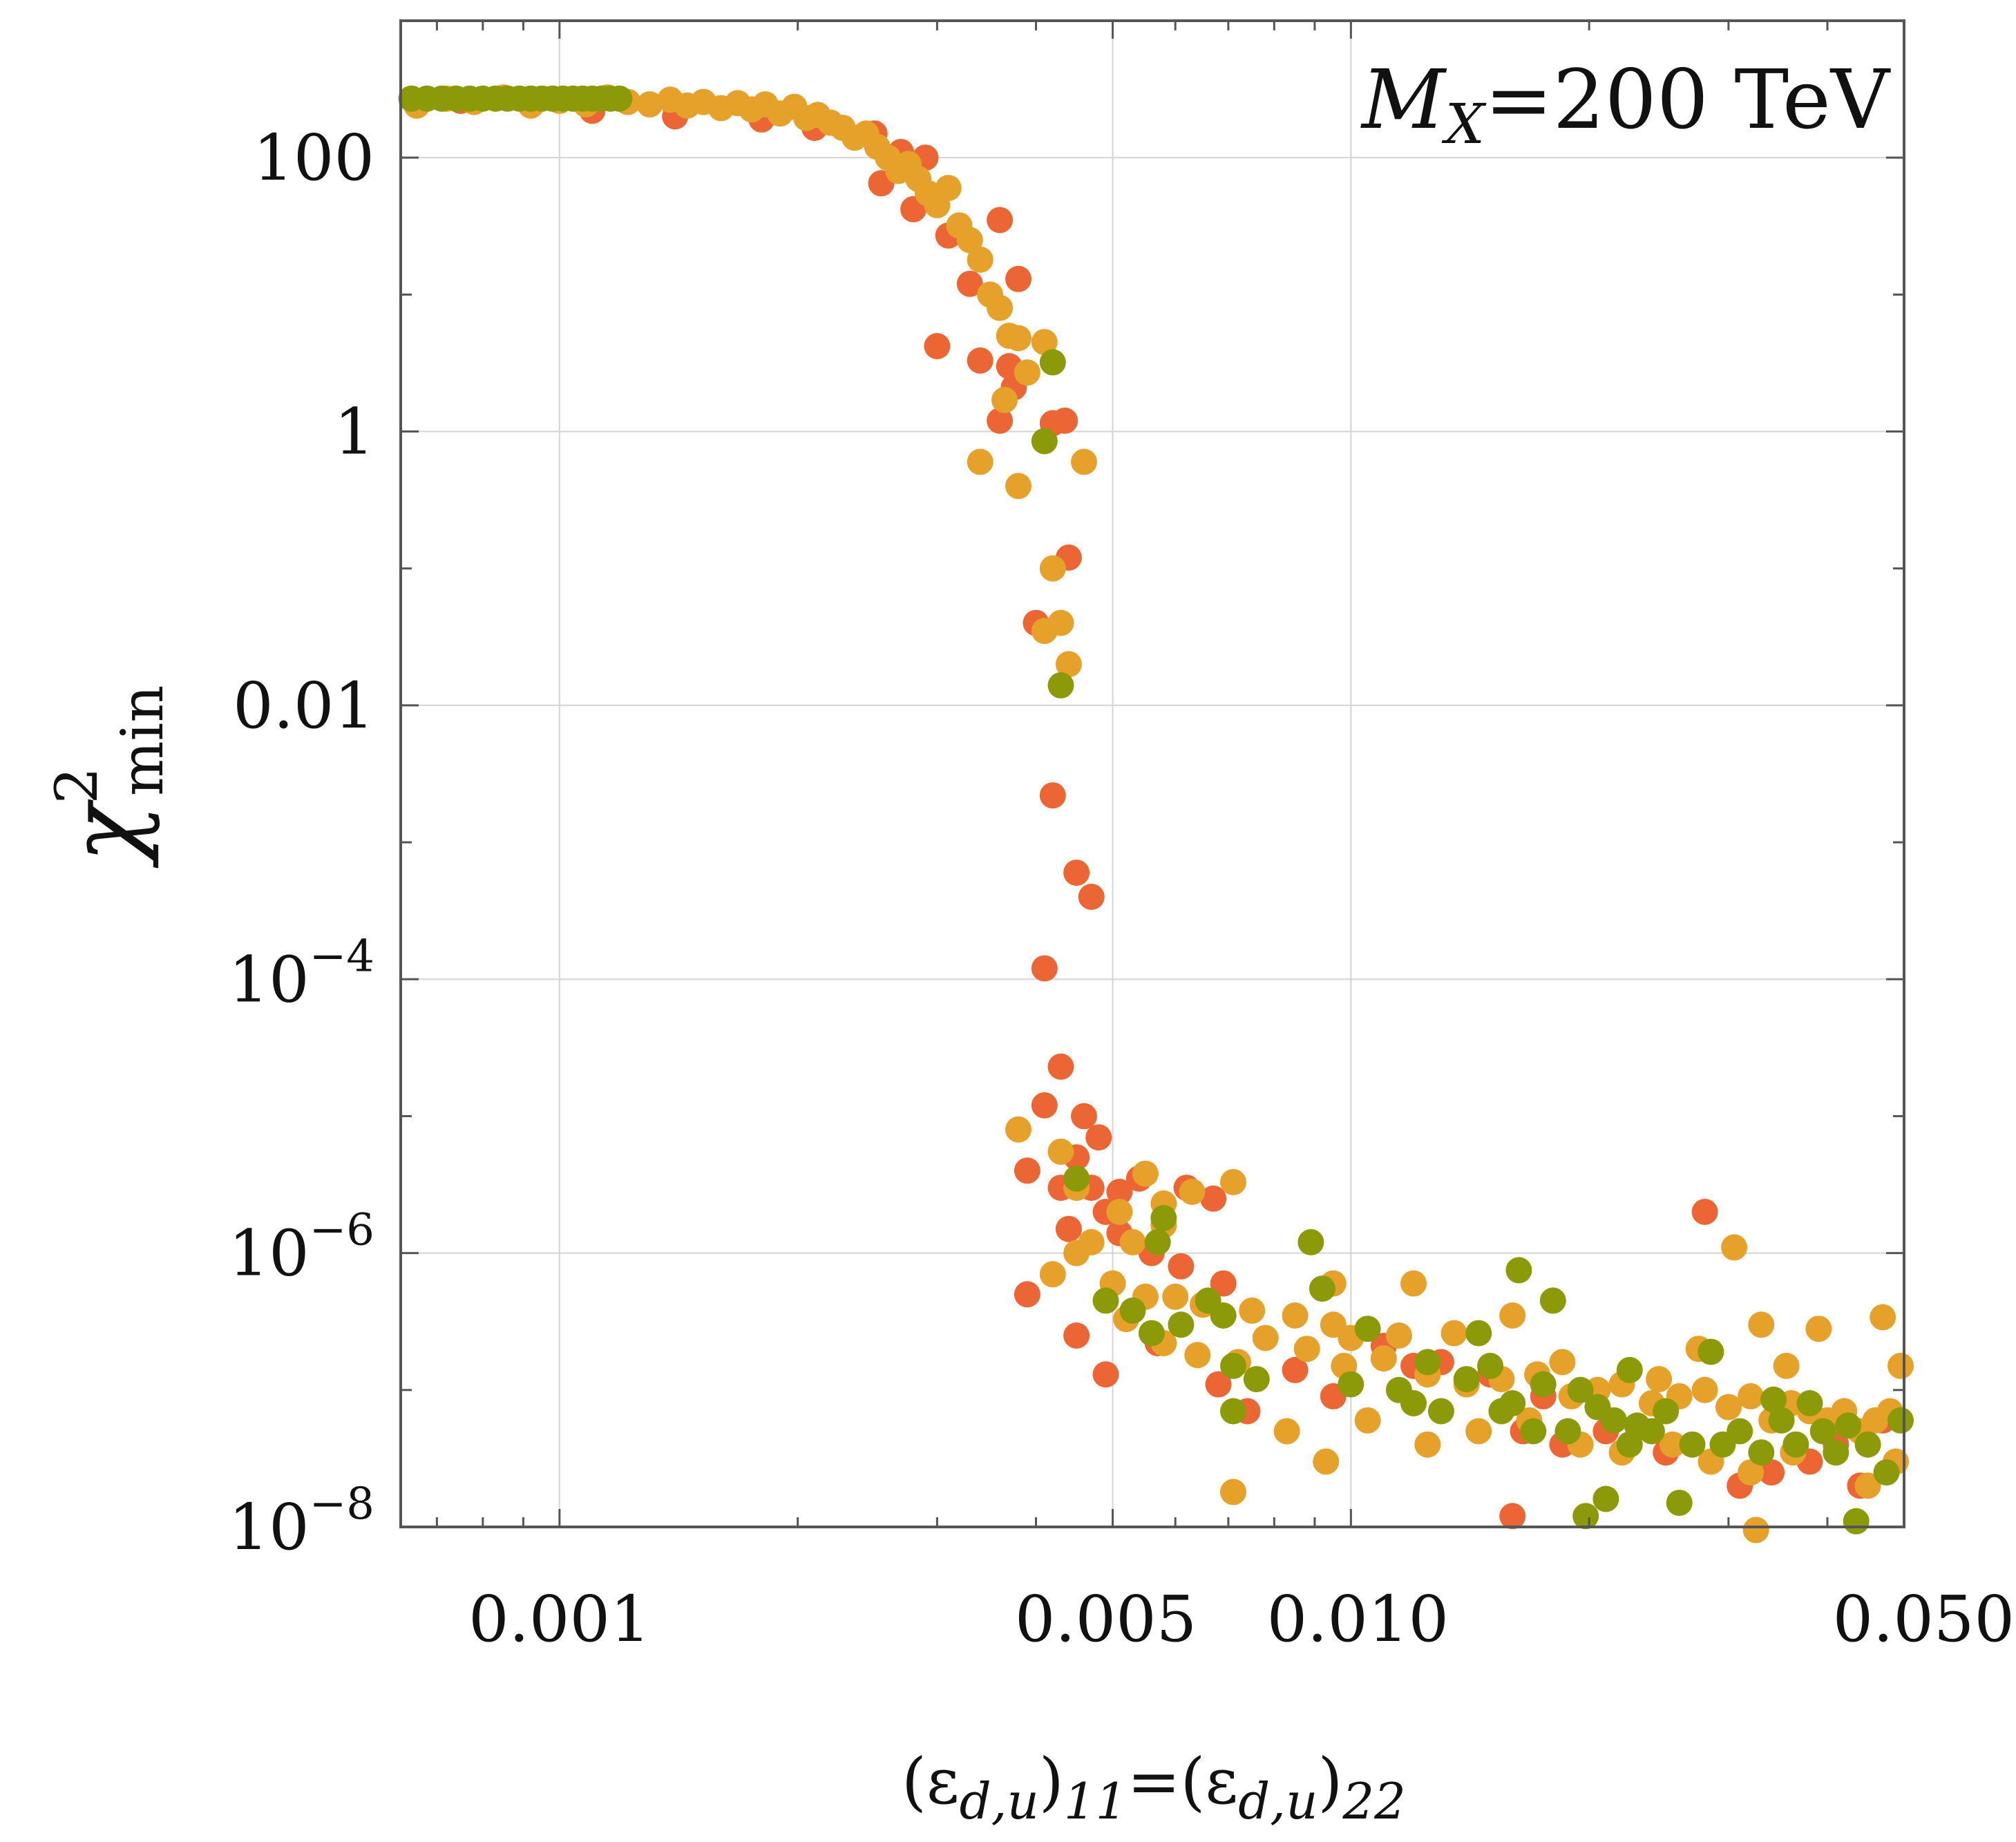 The height and width of the screenshot is (1842, 2016). Describe the element at coordinates (303, 706) in the screenshot. I see `y-tick-label: 0.01` at that location.